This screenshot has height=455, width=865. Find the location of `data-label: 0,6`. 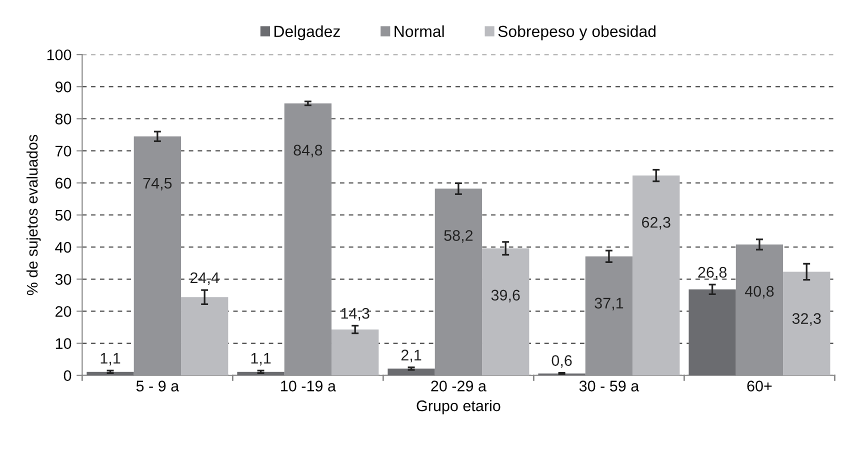

data-label: 0,6 is located at coordinates (562, 361).